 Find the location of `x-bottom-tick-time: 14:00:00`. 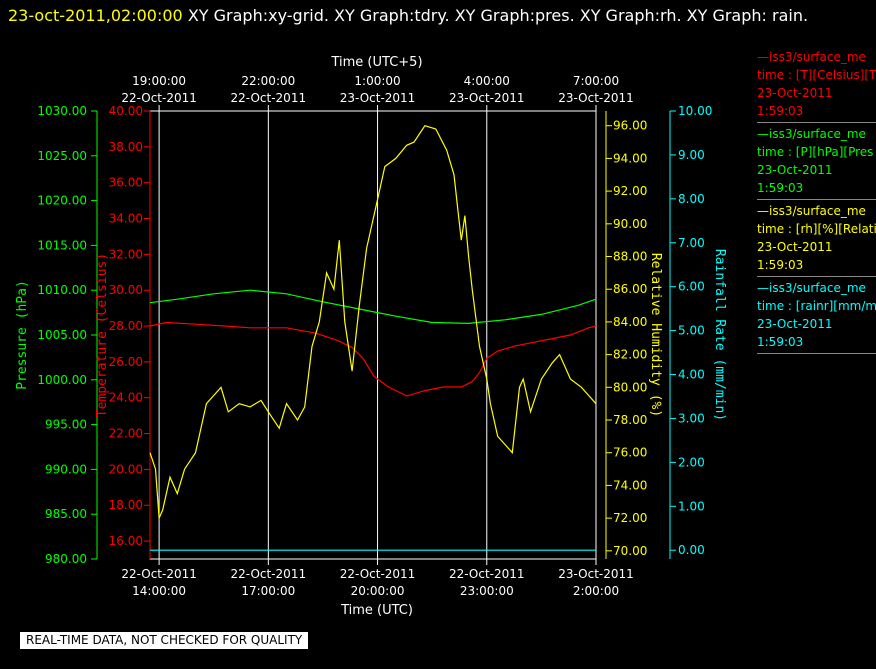

x-bottom-tick-time: 14:00:00 is located at coordinates (159, 591).